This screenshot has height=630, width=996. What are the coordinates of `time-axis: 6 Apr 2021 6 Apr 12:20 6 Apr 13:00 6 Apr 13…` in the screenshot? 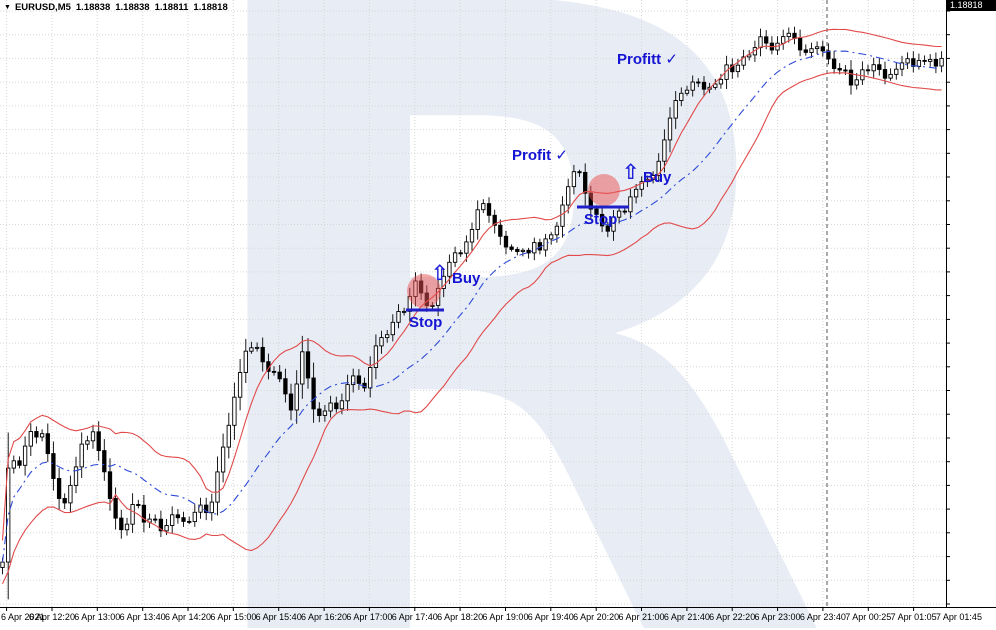 It's located at (498, 619).